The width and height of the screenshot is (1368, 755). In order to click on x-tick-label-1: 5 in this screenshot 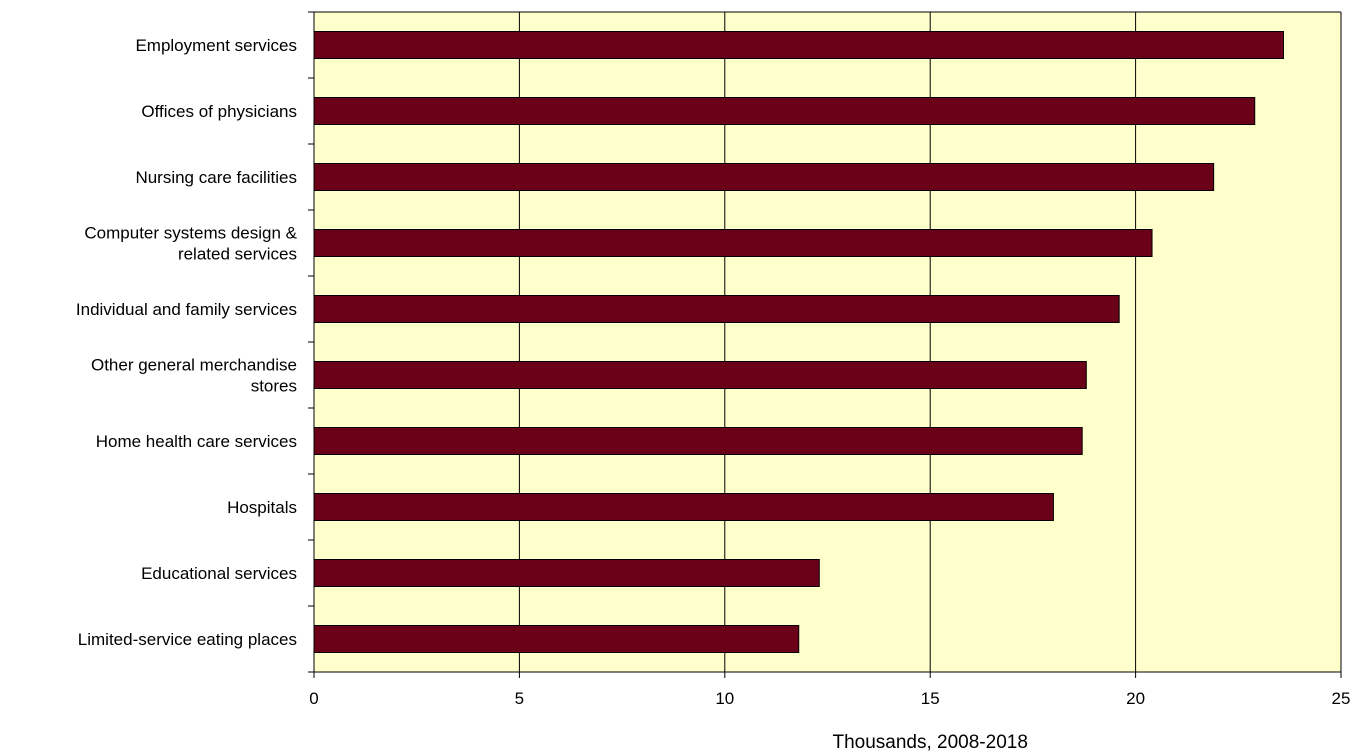, I will do `click(519, 698)`.